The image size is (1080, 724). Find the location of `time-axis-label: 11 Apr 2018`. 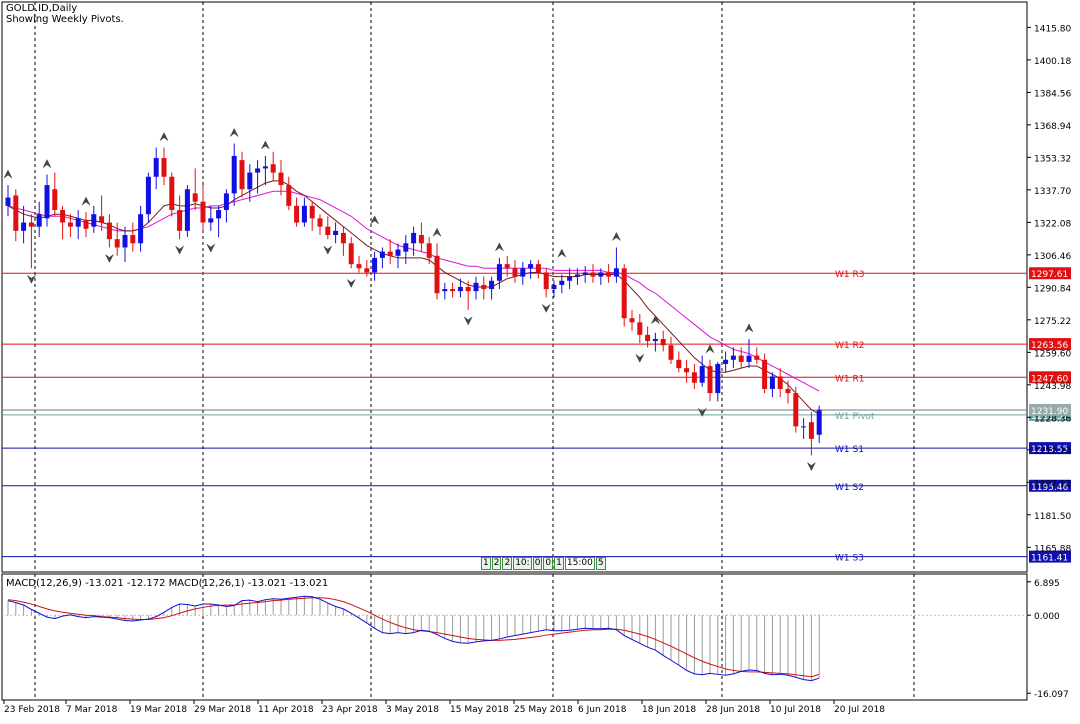

time-axis-label: 11 Apr 2018 is located at coordinates (286, 710).